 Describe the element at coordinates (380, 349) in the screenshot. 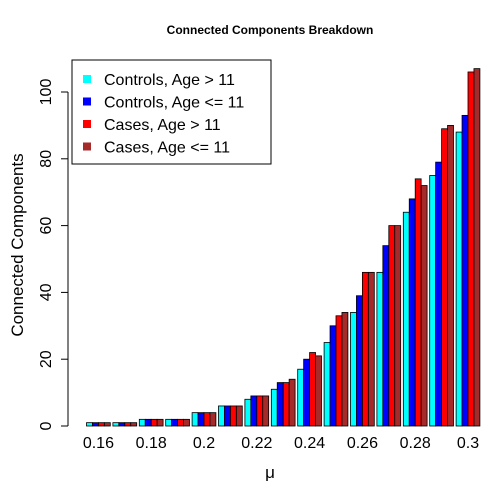

I see `bar-1-0.27` at that location.